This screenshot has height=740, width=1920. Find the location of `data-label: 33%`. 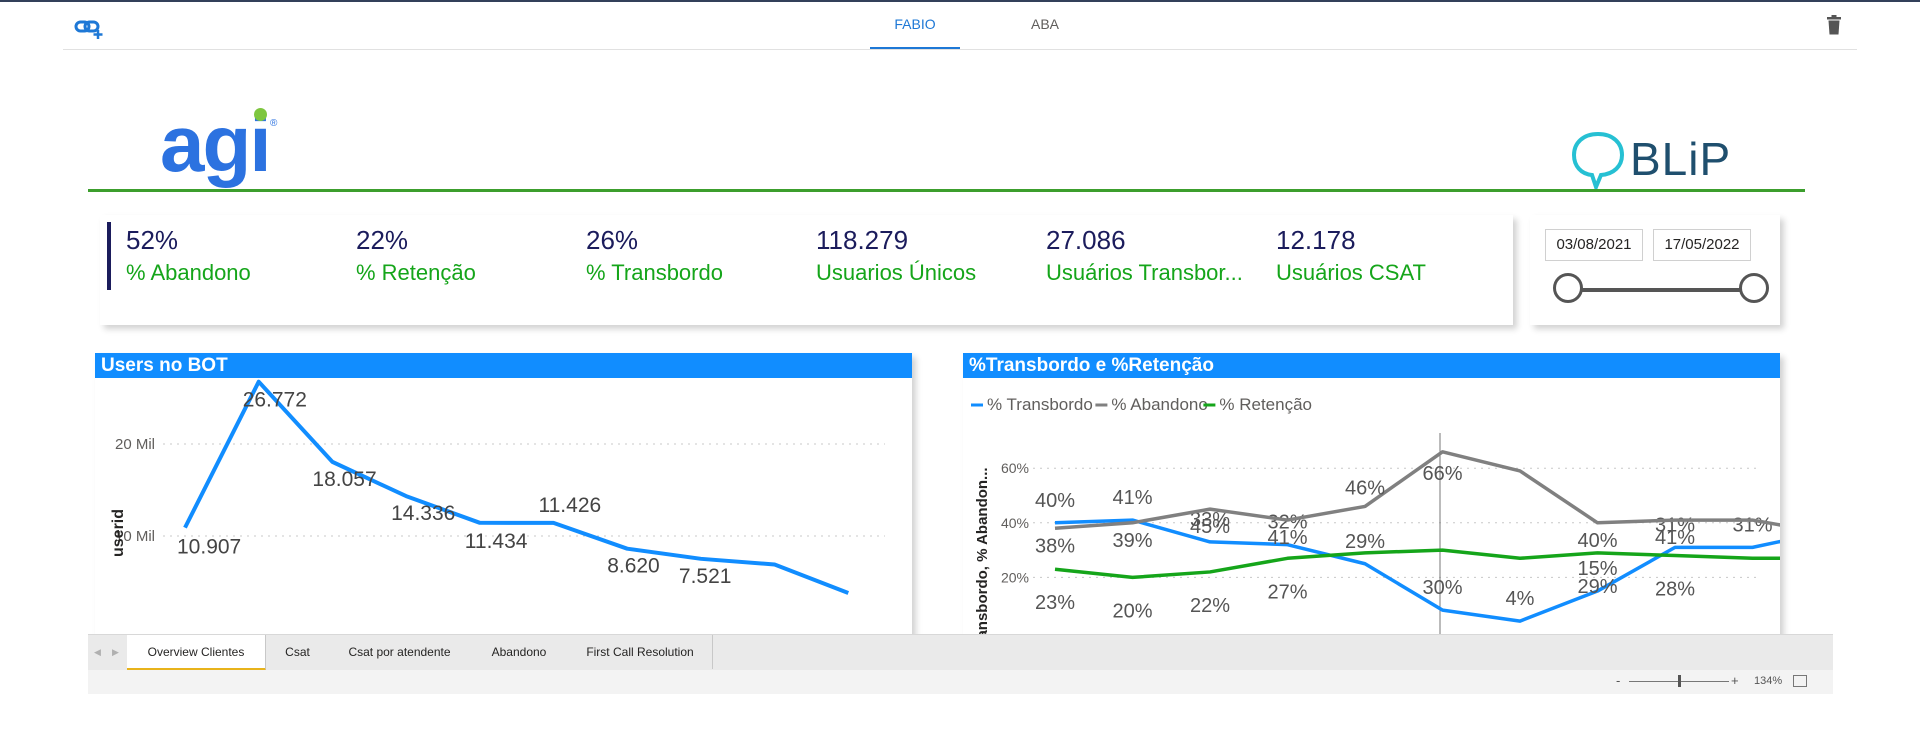

data-label: 33% is located at coordinates (1210, 520).